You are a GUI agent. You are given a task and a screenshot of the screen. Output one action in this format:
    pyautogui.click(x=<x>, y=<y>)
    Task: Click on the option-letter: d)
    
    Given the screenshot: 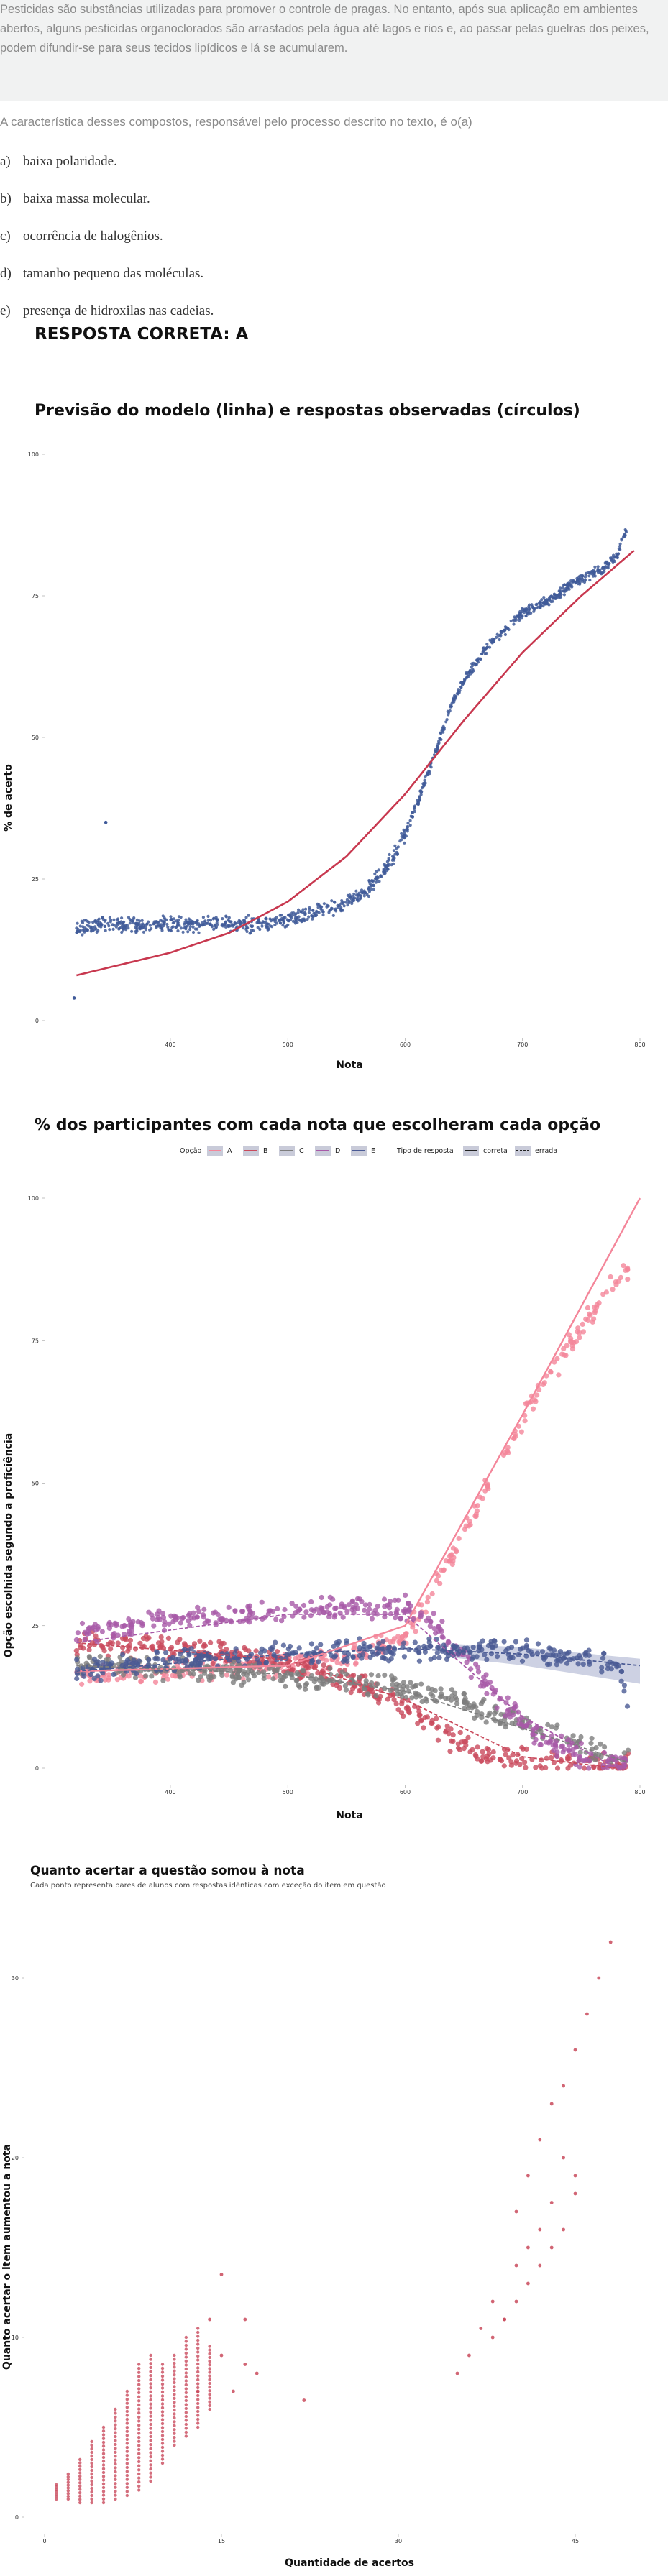 What is the action you would take?
    pyautogui.click(x=6, y=273)
    